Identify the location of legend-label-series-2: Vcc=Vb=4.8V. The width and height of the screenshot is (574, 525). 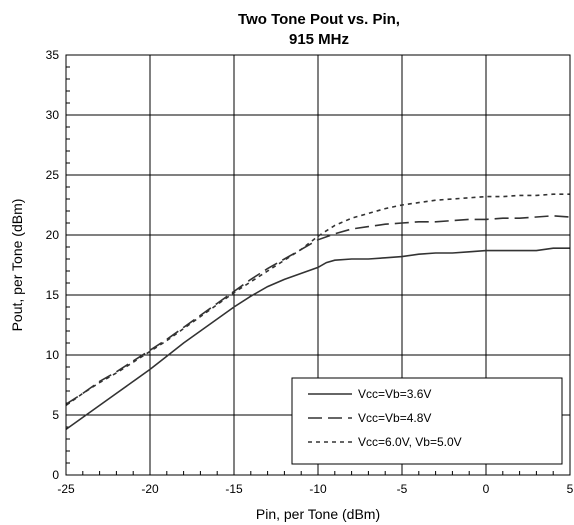
(394, 418).